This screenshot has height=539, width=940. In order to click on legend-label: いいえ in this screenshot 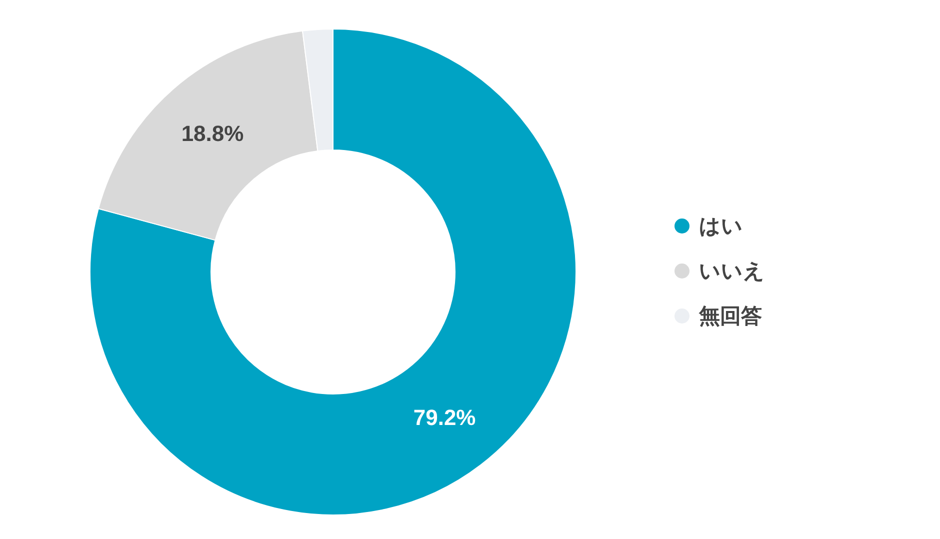, I will do `click(732, 271)`.